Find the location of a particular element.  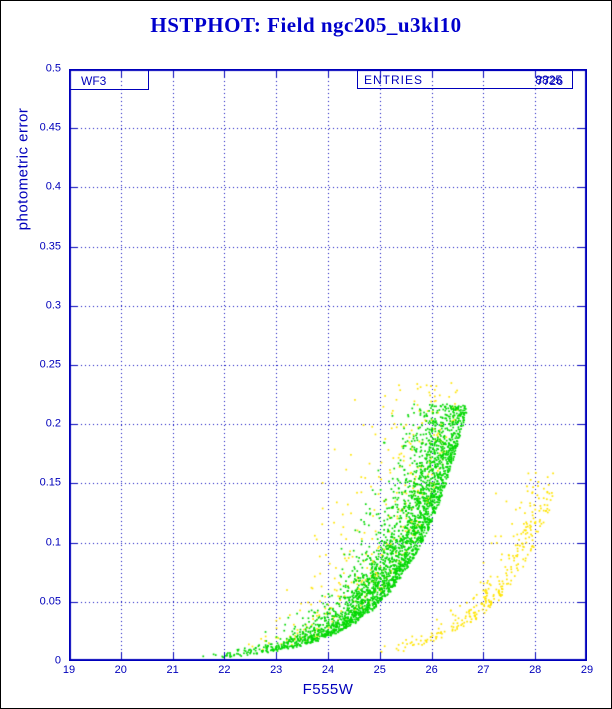

x-tick-label: 26 is located at coordinates (431, 670).